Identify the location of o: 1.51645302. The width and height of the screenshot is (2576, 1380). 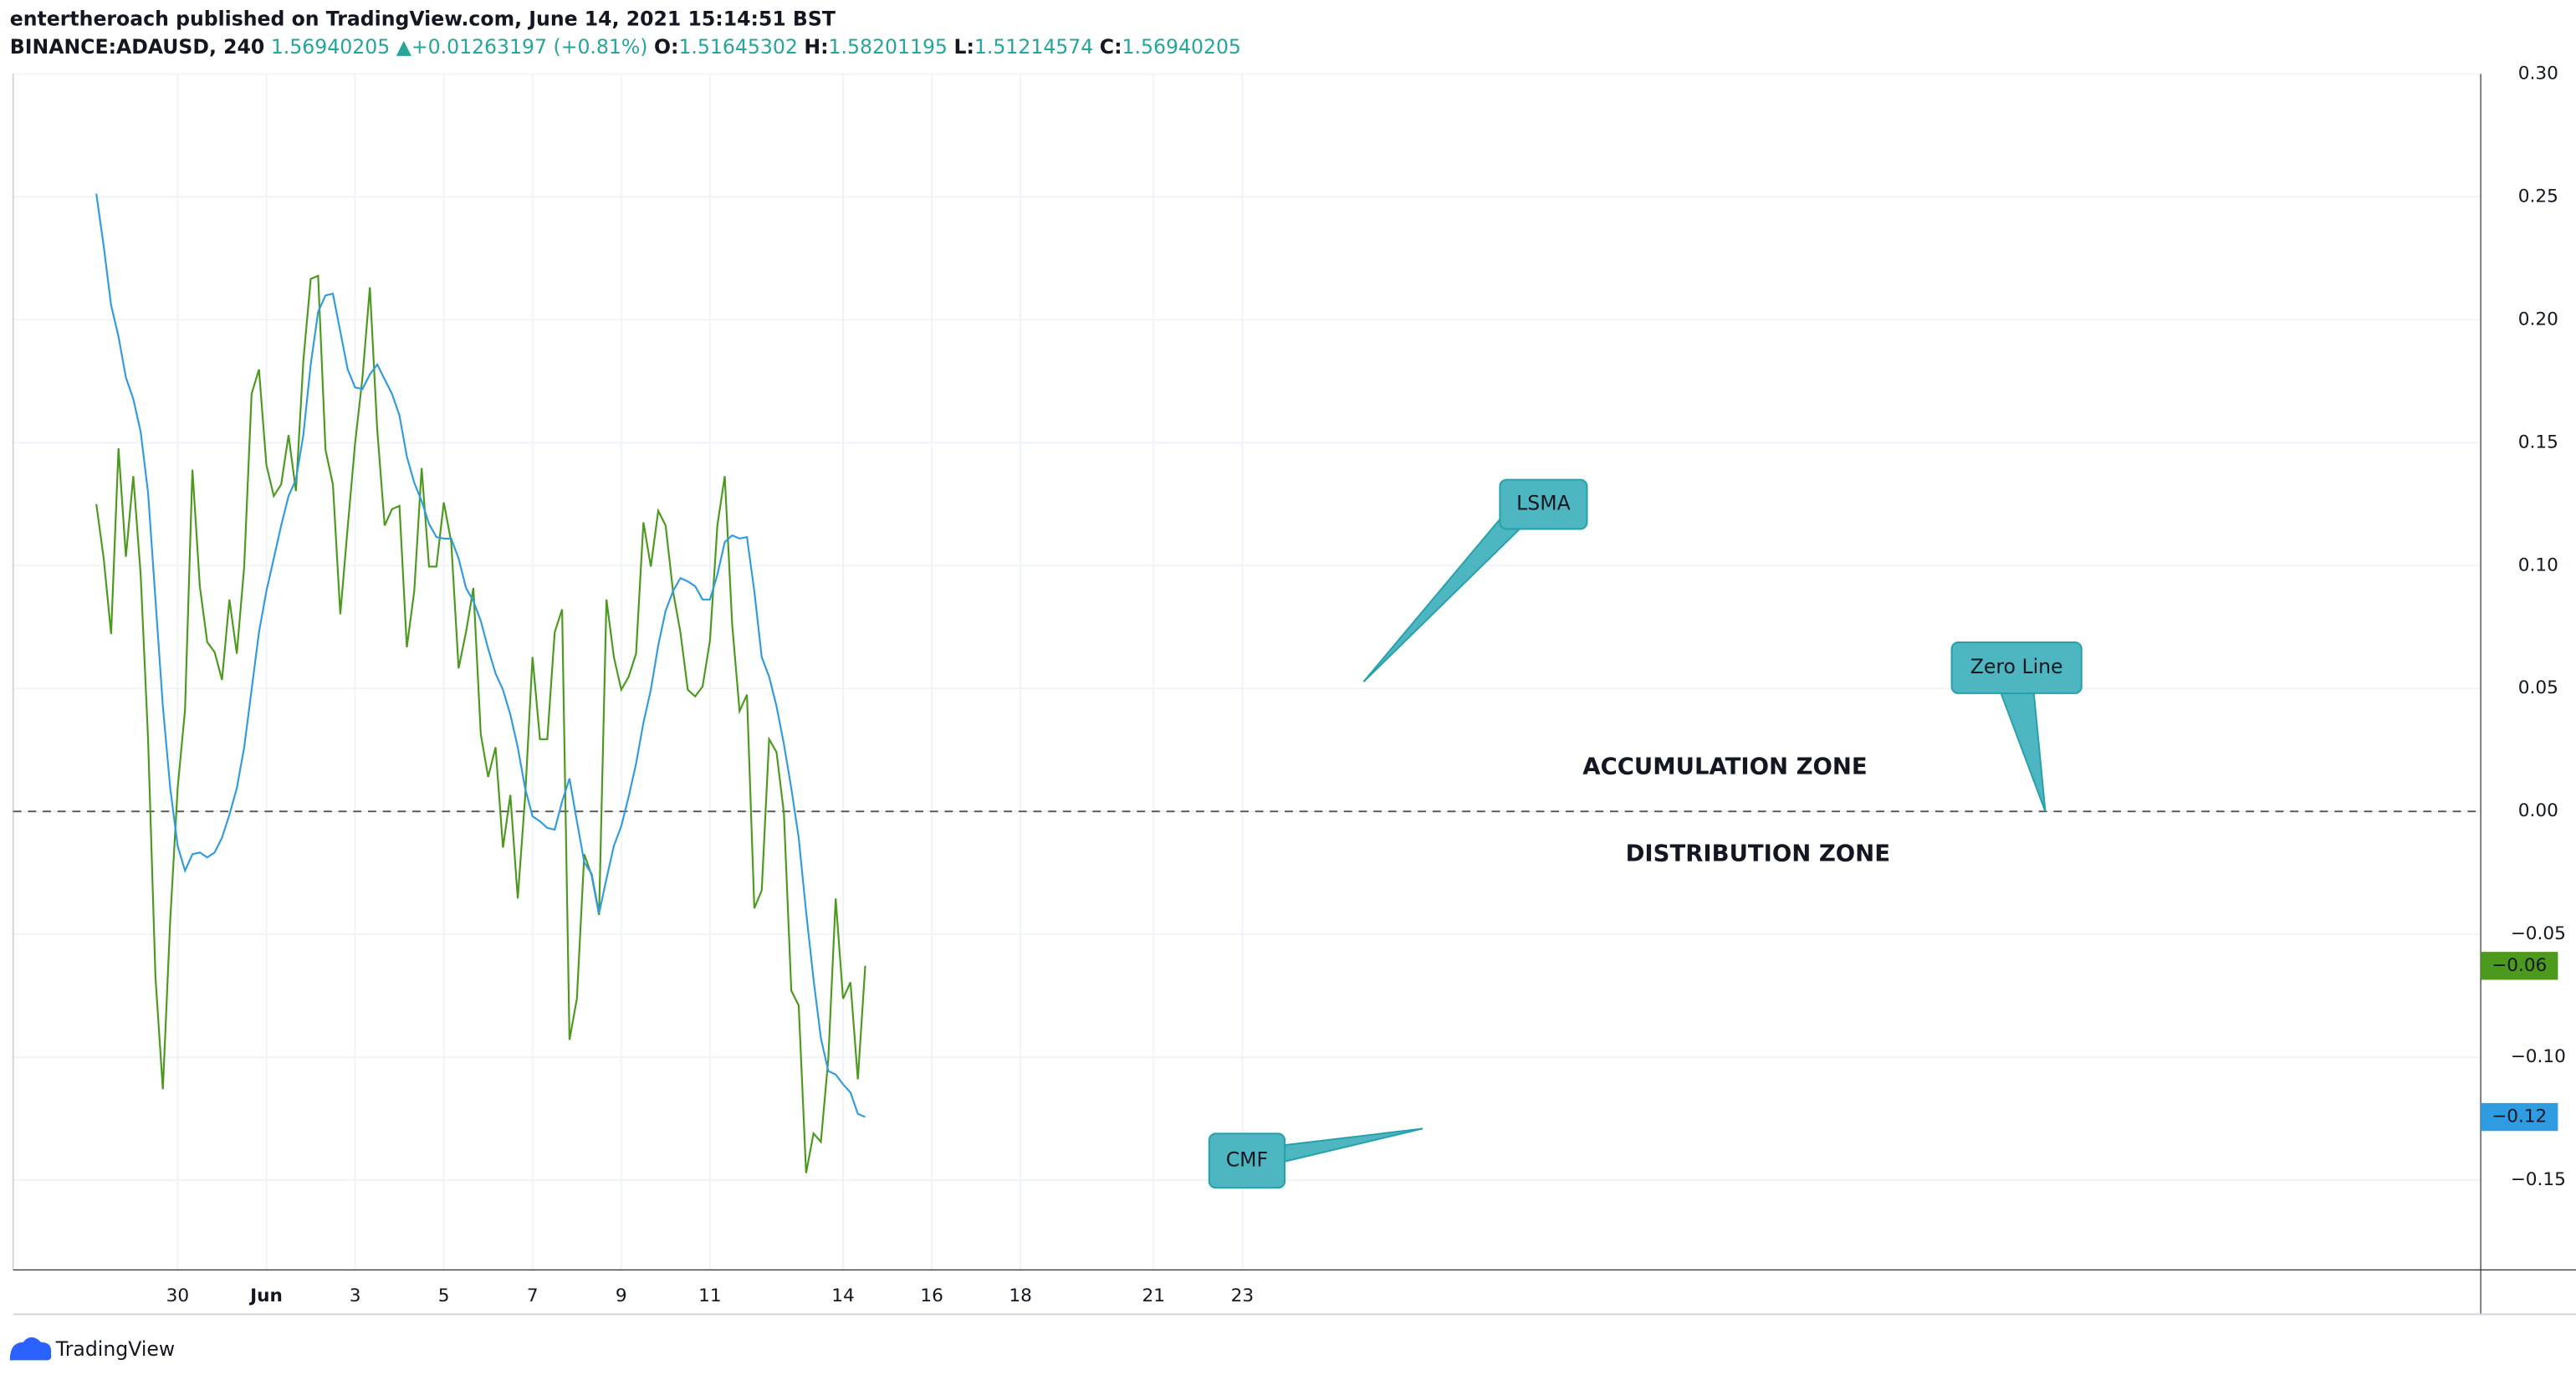
(737, 46).